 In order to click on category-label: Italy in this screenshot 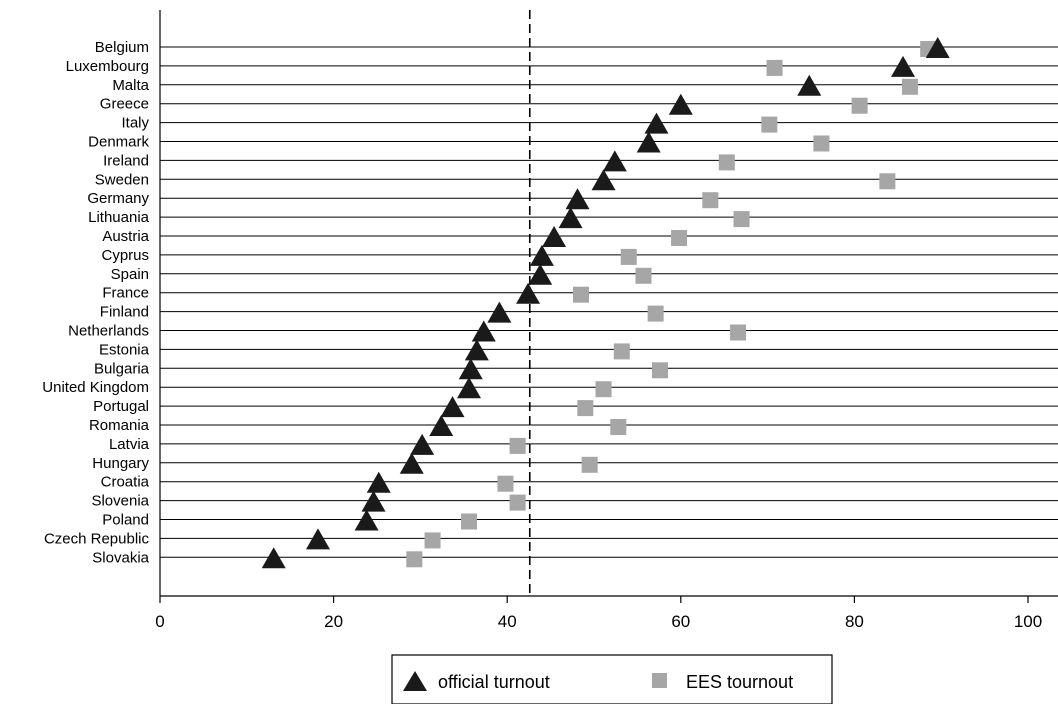, I will do `click(135, 123)`.